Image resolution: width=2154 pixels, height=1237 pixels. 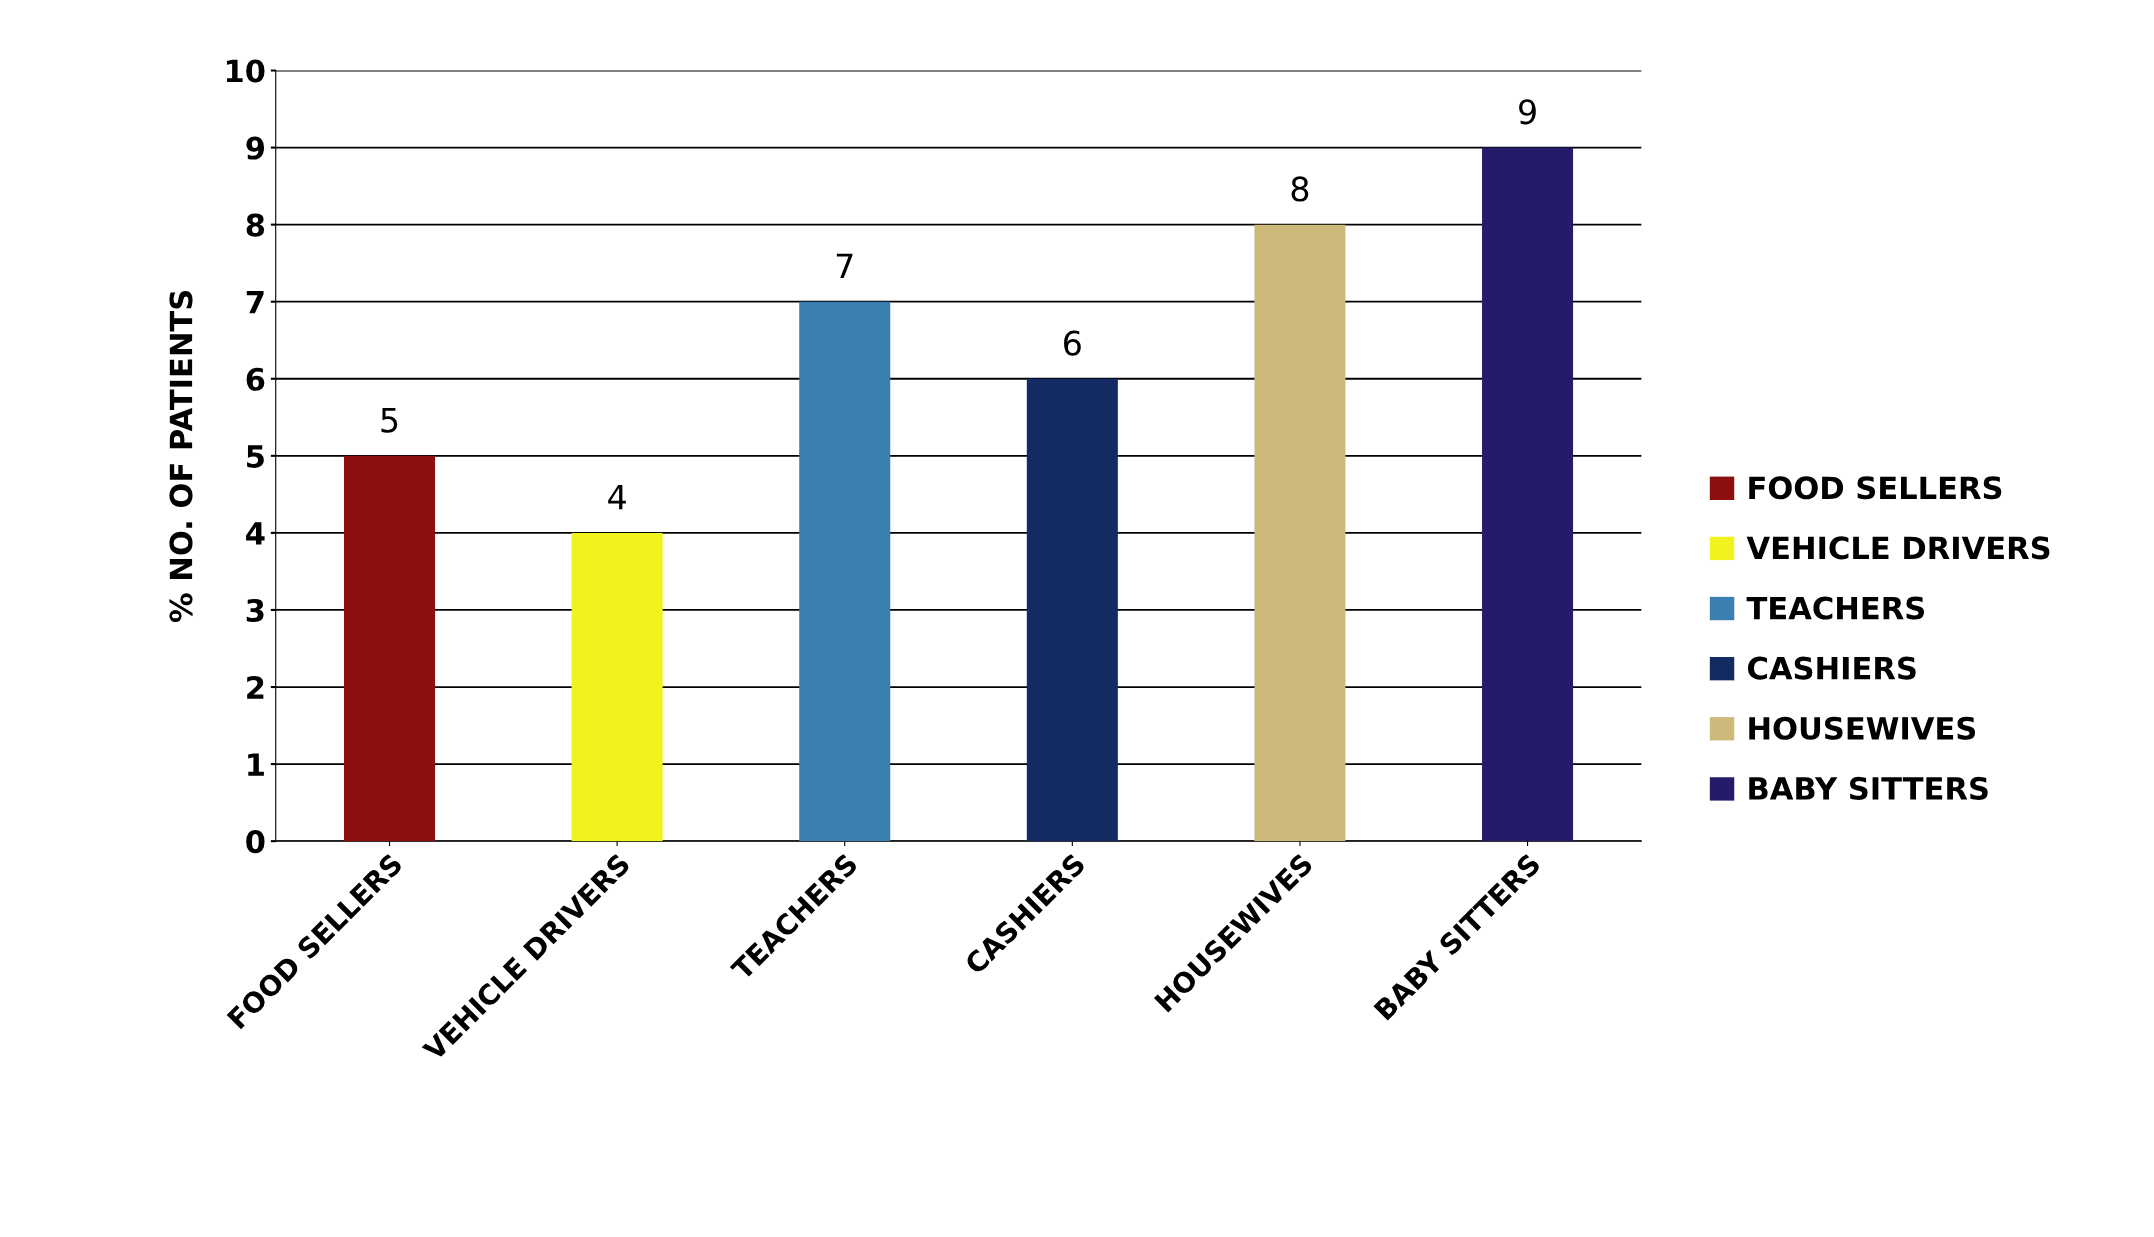 I want to click on y-axis-title: % NO. OF PATIENTS, so click(x=181, y=456).